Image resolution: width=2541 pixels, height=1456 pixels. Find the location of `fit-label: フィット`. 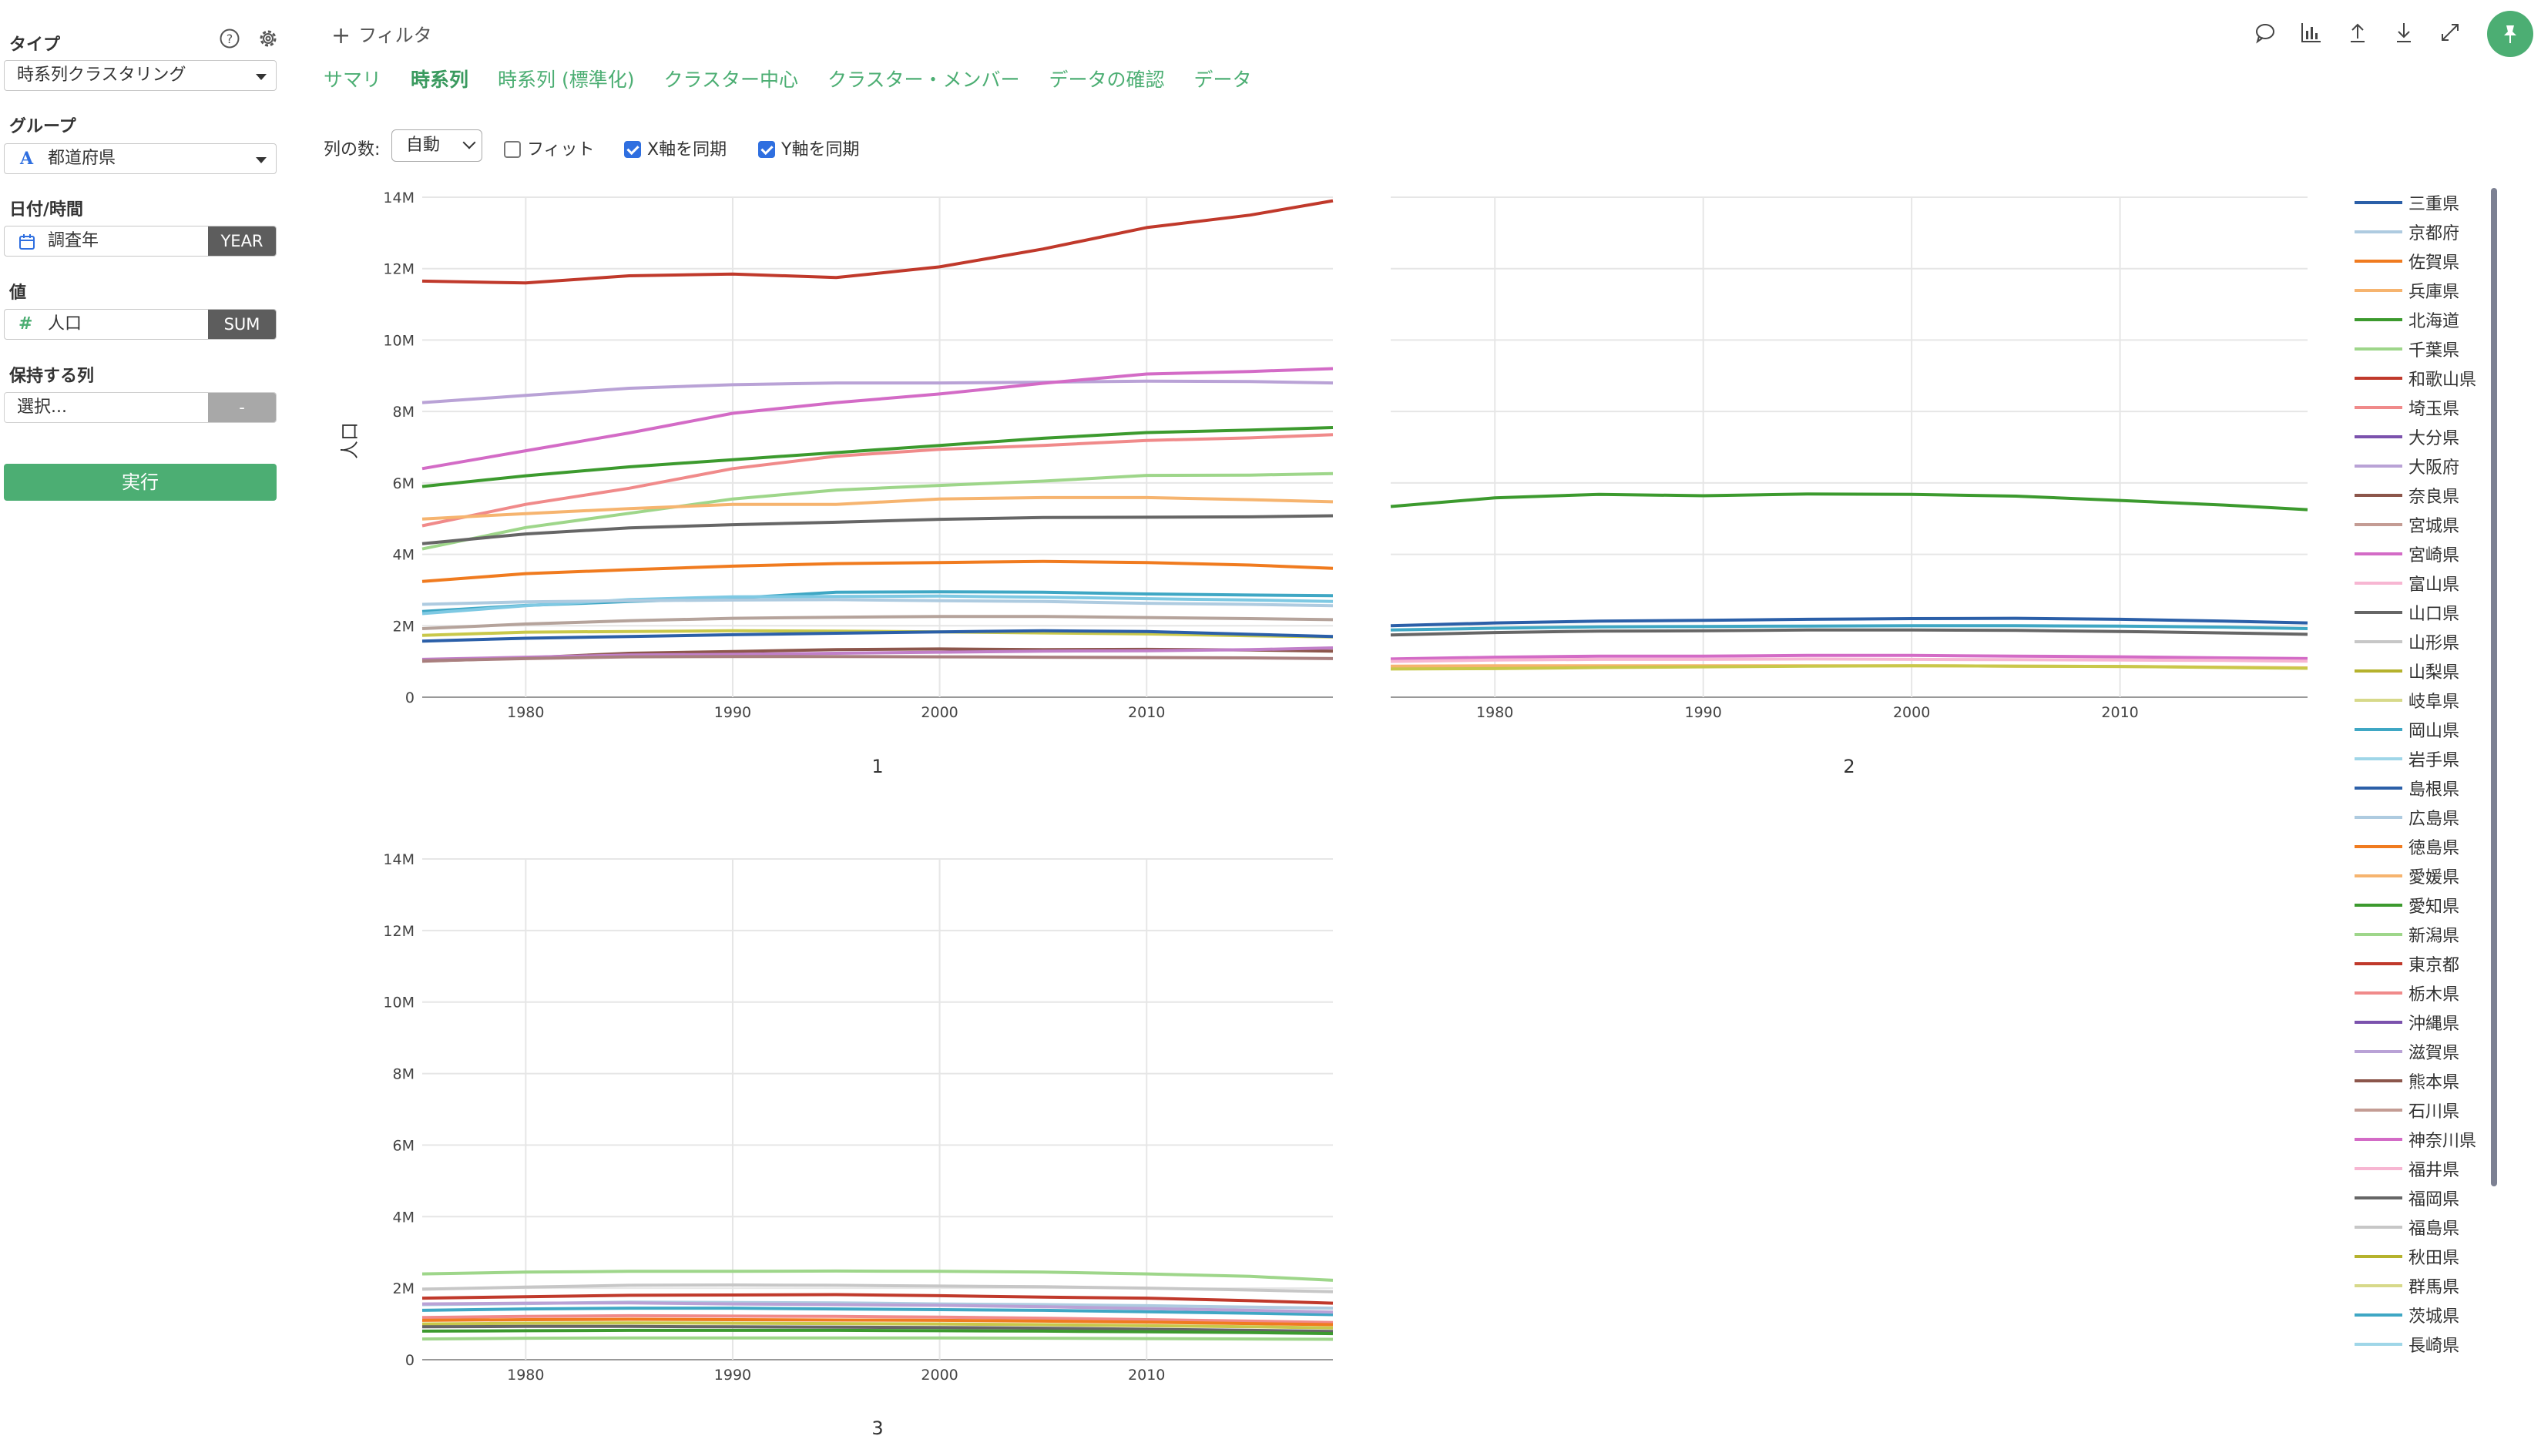

fit-label: フィット is located at coordinates (561, 149).